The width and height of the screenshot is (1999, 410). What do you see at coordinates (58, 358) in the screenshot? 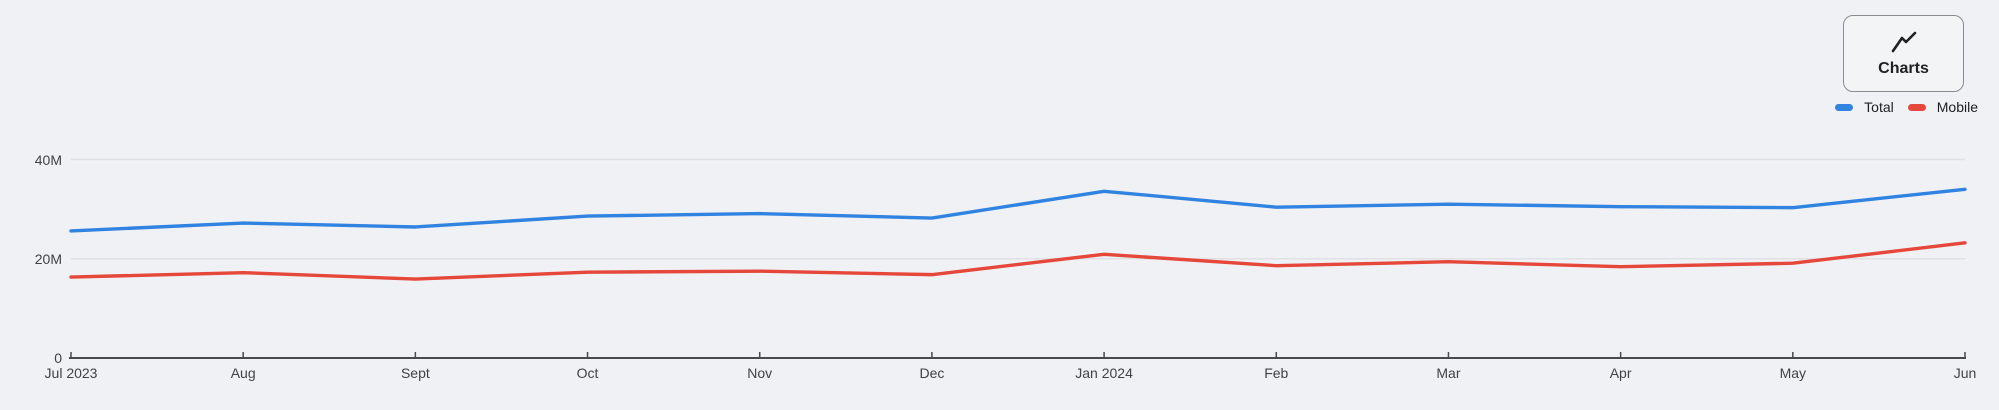
I see `y-axis-label: 0` at bounding box center [58, 358].